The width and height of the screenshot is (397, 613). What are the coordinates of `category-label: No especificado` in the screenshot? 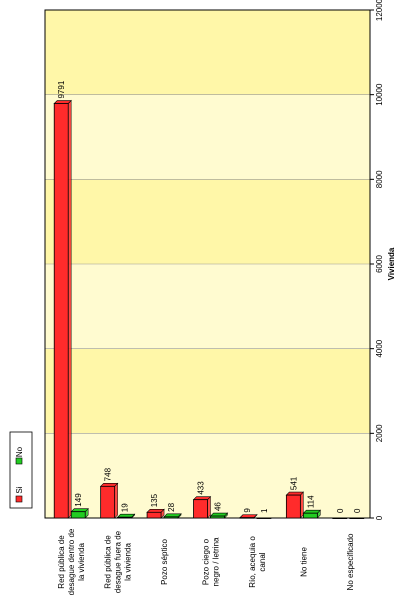 It's located at (350, 561).